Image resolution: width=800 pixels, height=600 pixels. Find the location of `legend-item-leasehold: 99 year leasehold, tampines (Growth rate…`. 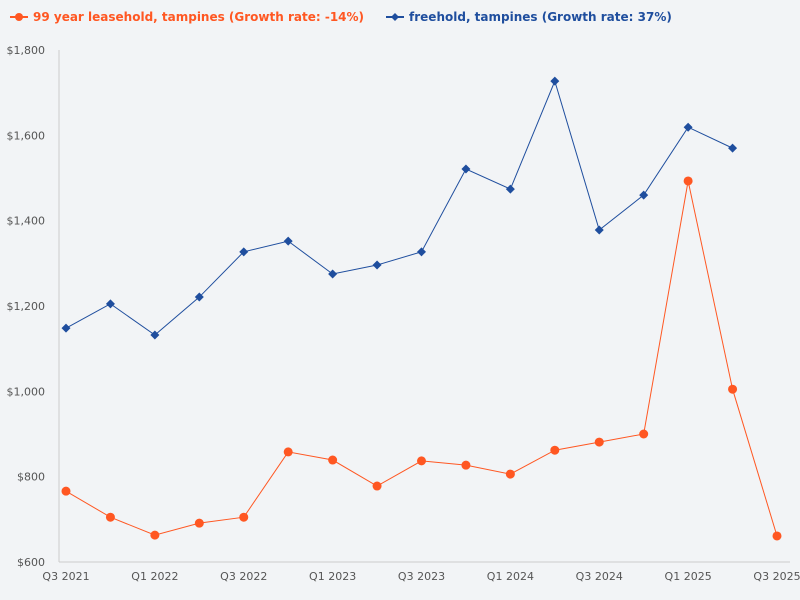

legend-item-leasehold: 99 year leasehold, tampines (Growth rate… is located at coordinates (187, 17).